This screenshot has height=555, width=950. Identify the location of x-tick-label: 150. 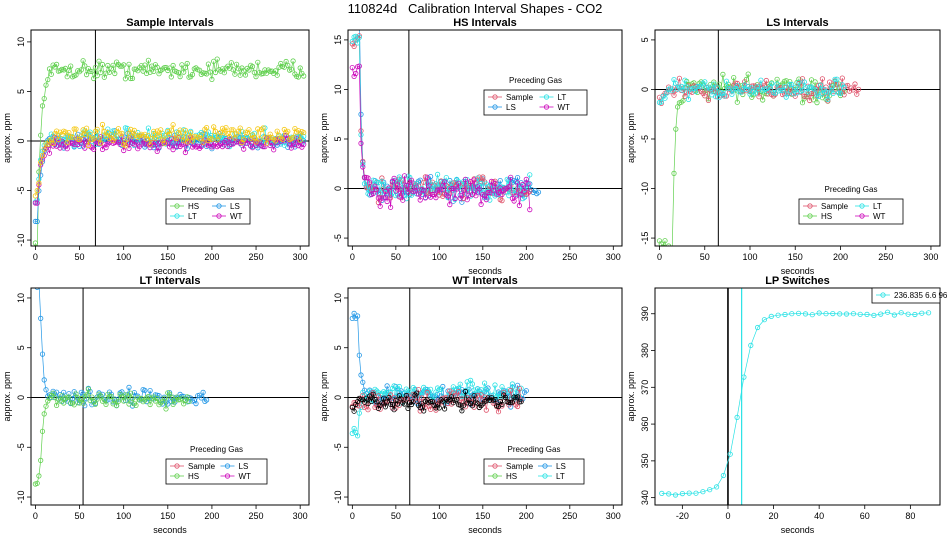
(482, 257).